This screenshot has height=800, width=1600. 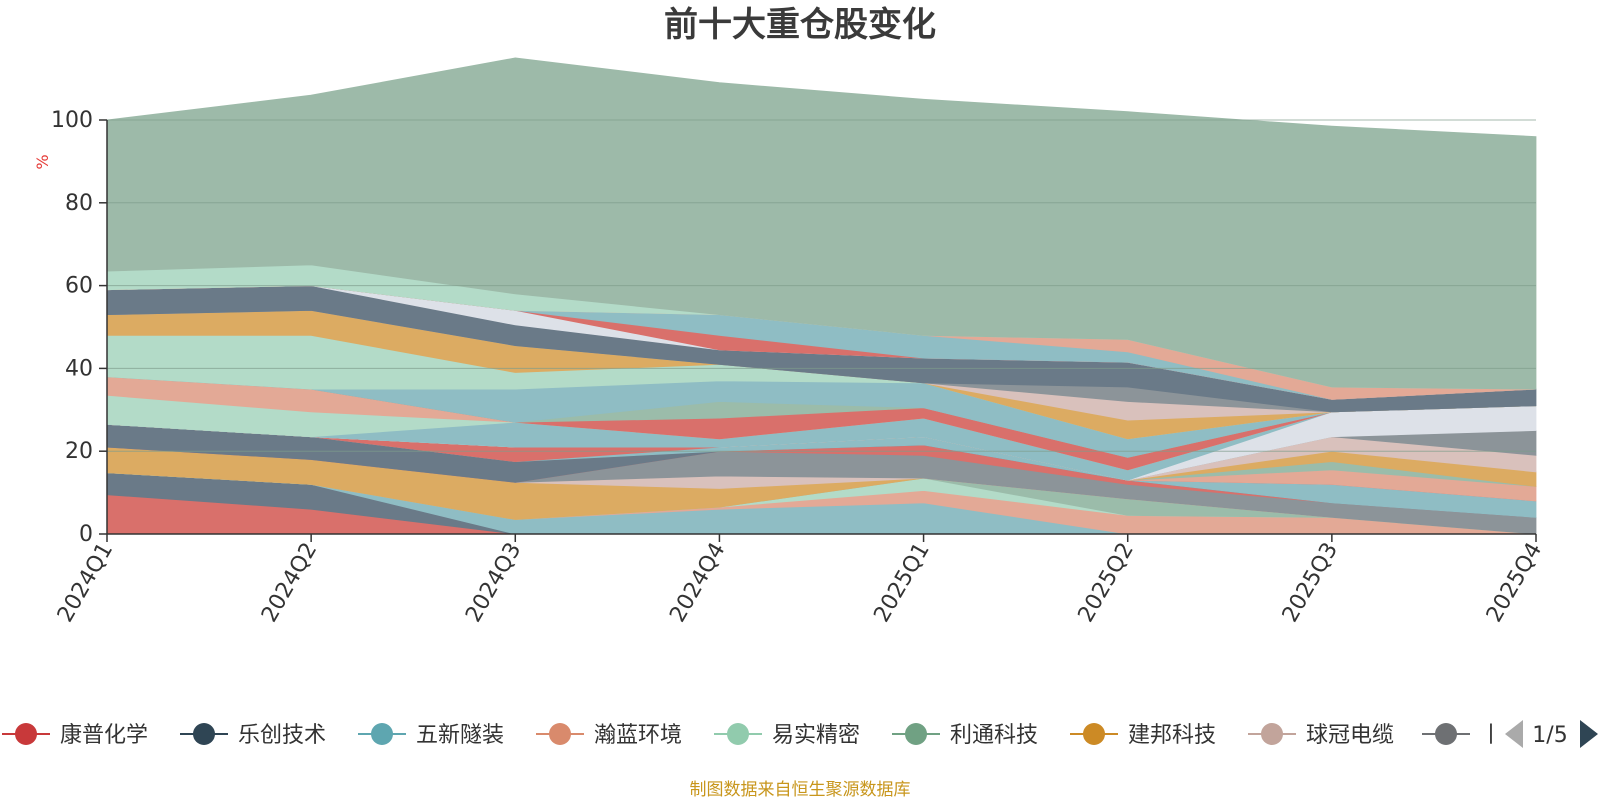 What do you see at coordinates (1106, 583) in the screenshot?
I see `x-tick-label-2025Q2: 2025Q2` at bounding box center [1106, 583].